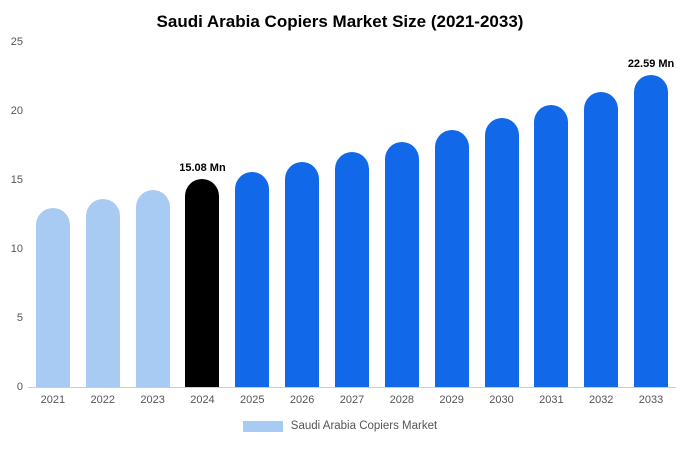 This screenshot has width=680, height=450. I want to click on legend-label: Saudi Arabia Copiers Market, so click(364, 426).